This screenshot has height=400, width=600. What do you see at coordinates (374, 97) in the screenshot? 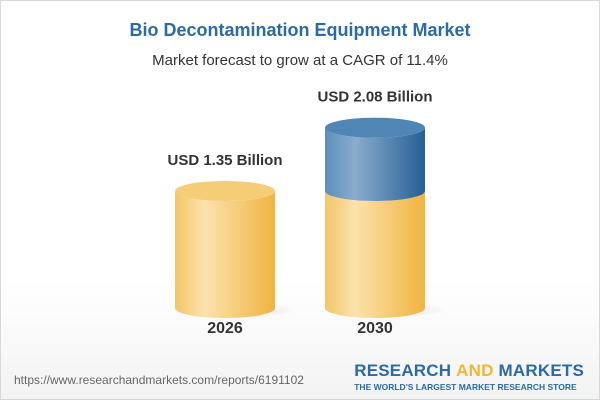
I see `data-label: USD 2.08 Billion` at bounding box center [374, 97].